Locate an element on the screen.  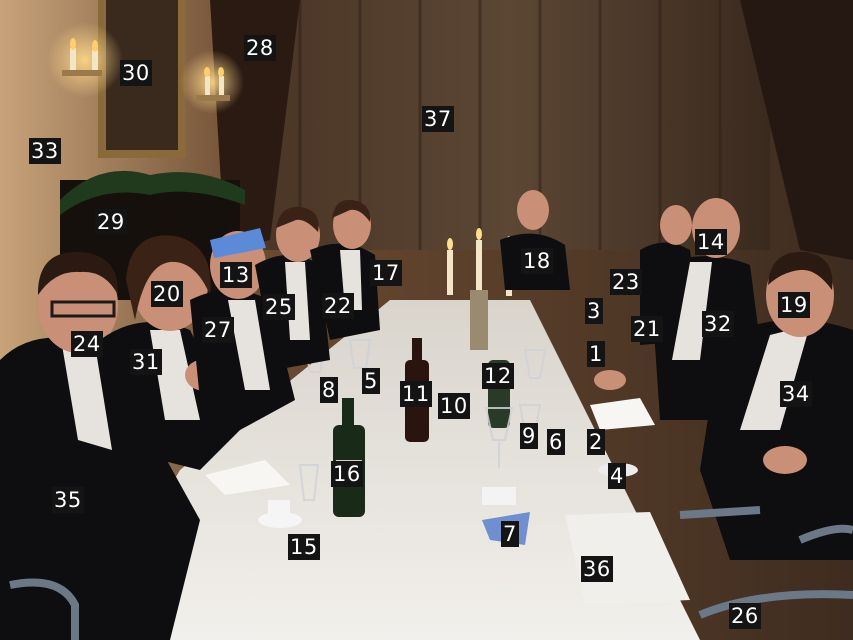
label-19: 19 is located at coordinates (794, 305).